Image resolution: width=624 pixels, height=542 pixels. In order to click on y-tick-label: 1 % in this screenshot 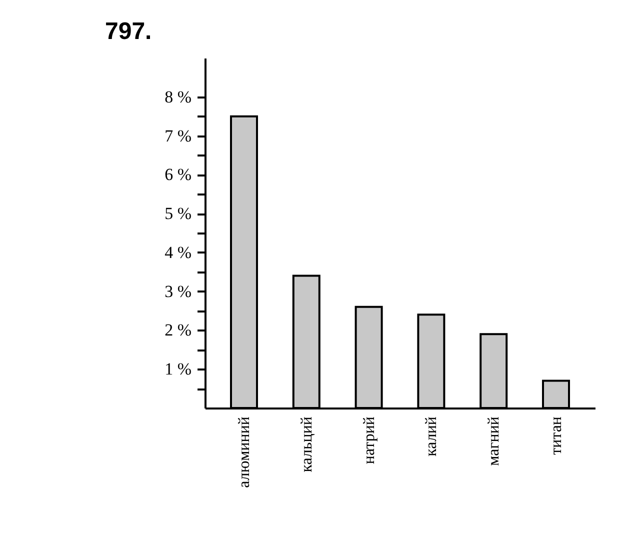, I will do `click(178, 369)`.